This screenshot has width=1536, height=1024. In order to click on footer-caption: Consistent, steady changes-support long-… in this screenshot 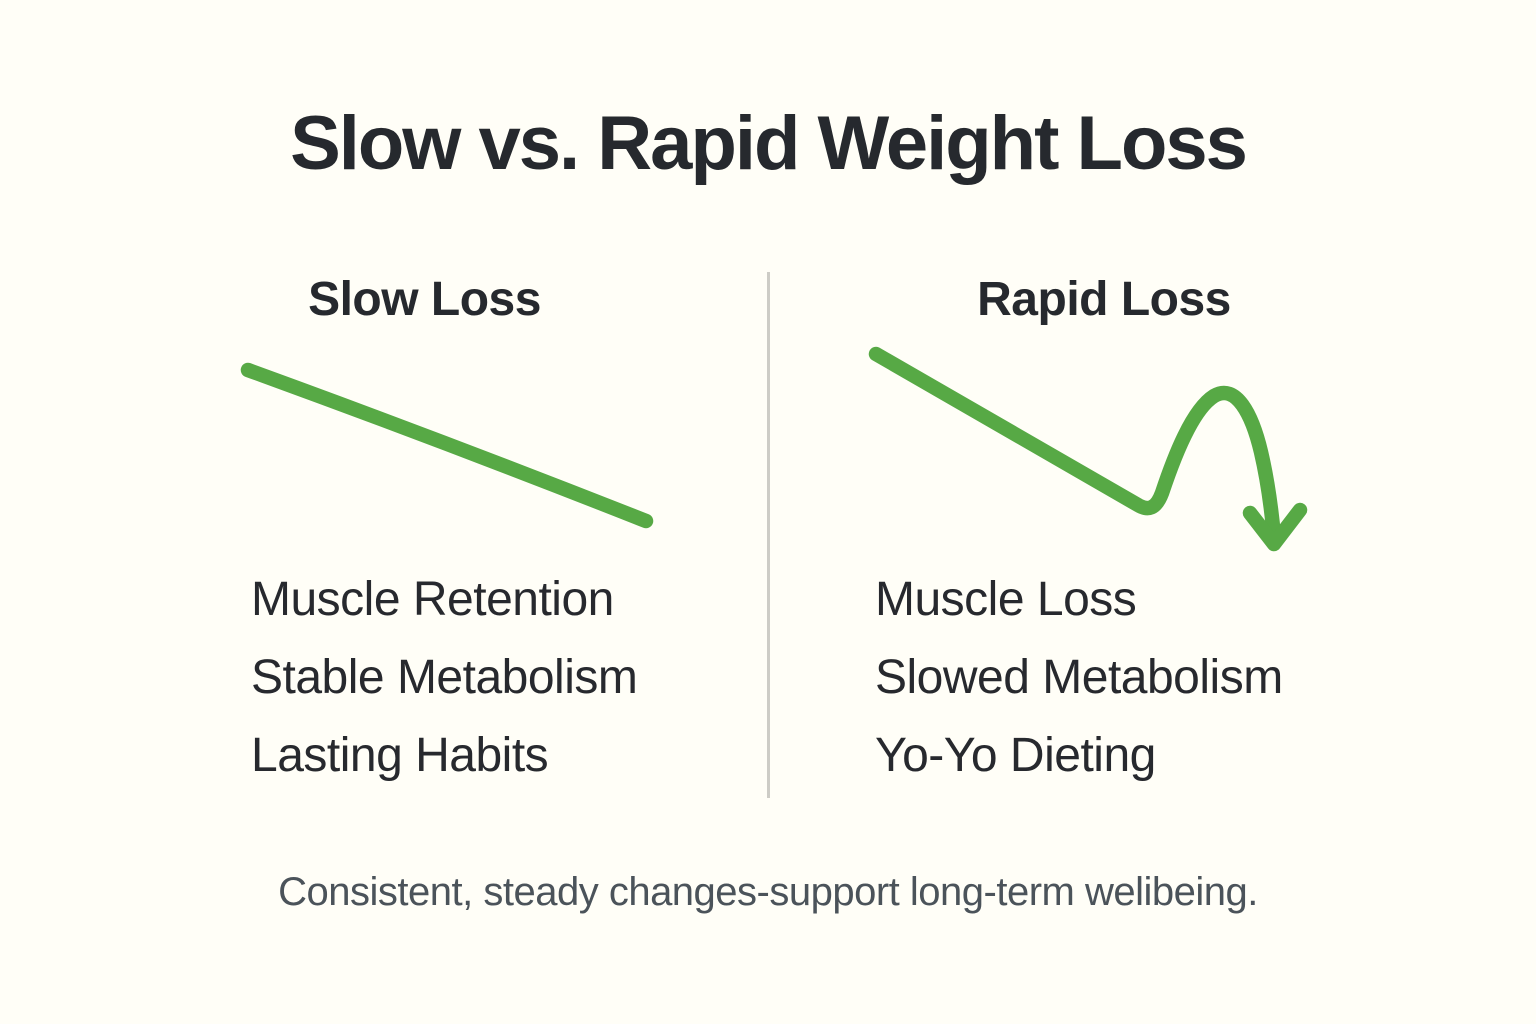, I will do `click(768, 892)`.